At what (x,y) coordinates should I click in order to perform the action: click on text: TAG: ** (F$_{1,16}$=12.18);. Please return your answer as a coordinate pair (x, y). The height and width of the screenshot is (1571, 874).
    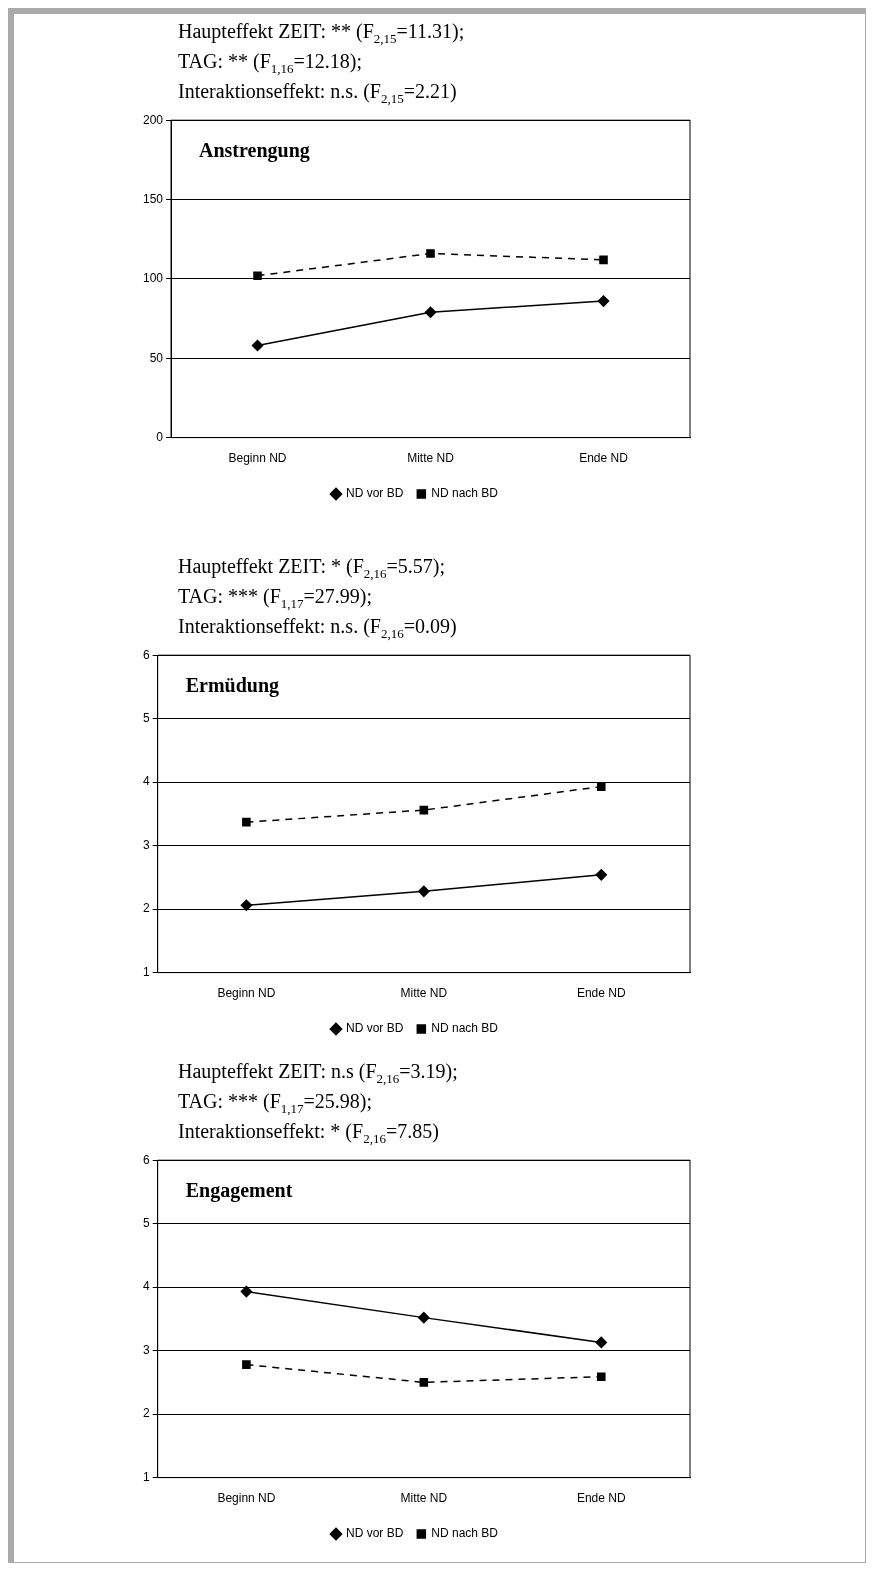
    Looking at the image, I should click on (271, 64).